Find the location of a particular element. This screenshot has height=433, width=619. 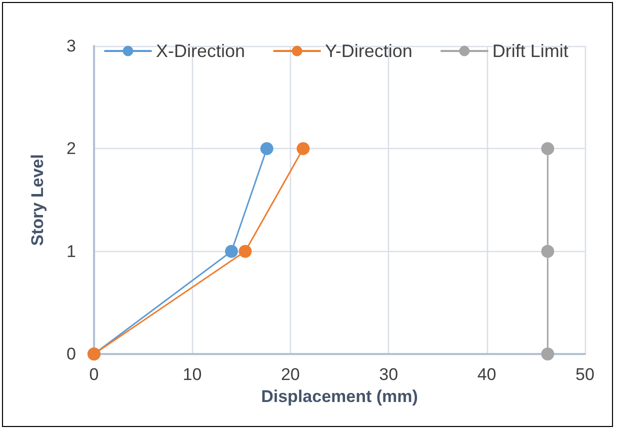

x-tick-label: 30 is located at coordinates (388, 374).